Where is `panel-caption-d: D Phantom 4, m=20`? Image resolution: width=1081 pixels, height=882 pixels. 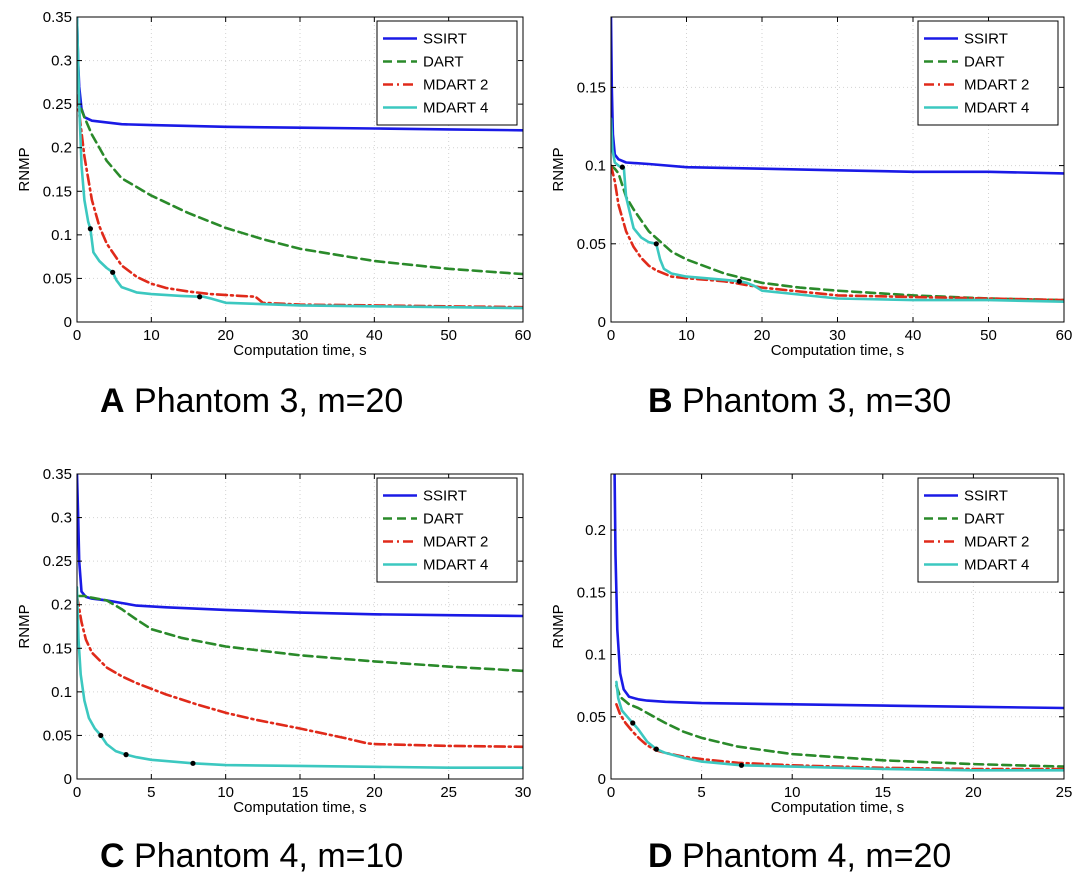 panel-caption-d: D Phantom 4, m=20 is located at coordinates (799, 856).